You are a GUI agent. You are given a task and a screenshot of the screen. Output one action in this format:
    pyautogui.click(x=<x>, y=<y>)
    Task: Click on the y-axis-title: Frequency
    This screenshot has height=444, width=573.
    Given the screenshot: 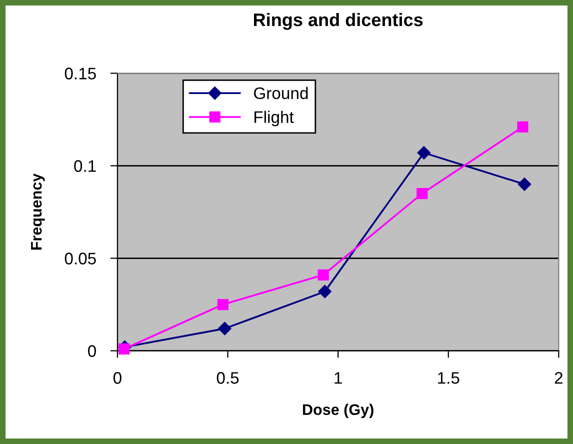 What is the action you would take?
    pyautogui.click(x=38, y=211)
    